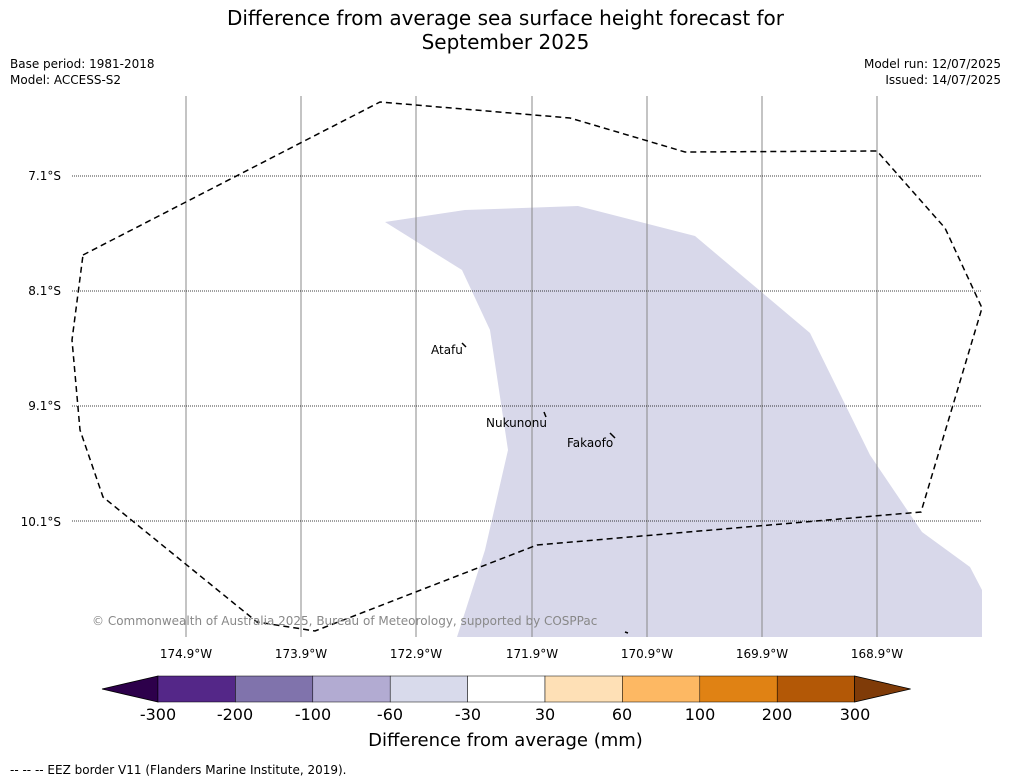  Describe the element at coordinates (505, 42) in the screenshot. I see `title-line-2: September 2025` at that location.